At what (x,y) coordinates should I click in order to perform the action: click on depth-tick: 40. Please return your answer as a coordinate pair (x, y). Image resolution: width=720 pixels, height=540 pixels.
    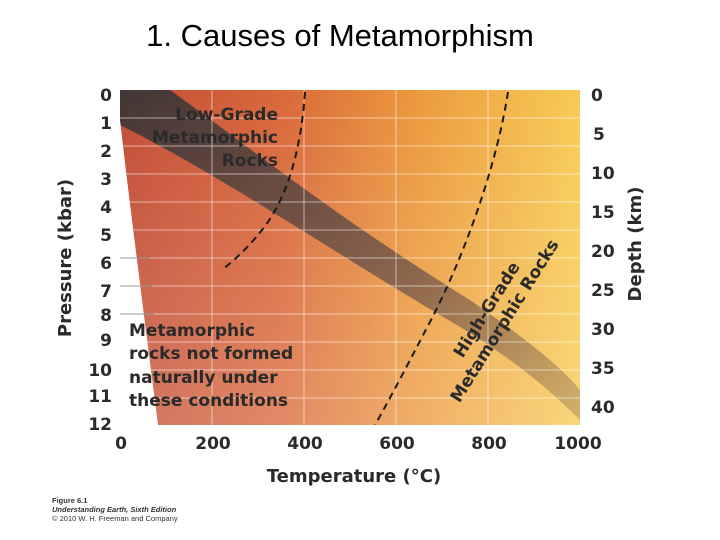
    Looking at the image, I should click on (603, 408).